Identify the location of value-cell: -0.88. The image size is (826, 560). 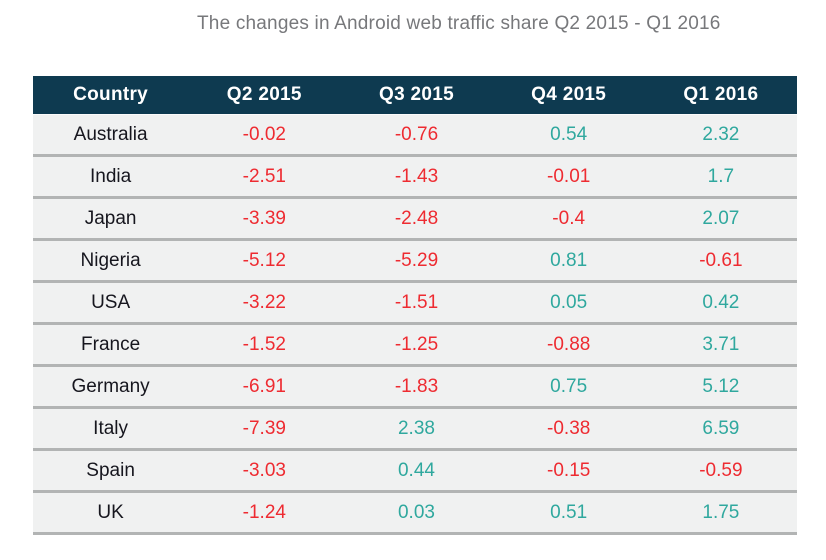
(568, 345).